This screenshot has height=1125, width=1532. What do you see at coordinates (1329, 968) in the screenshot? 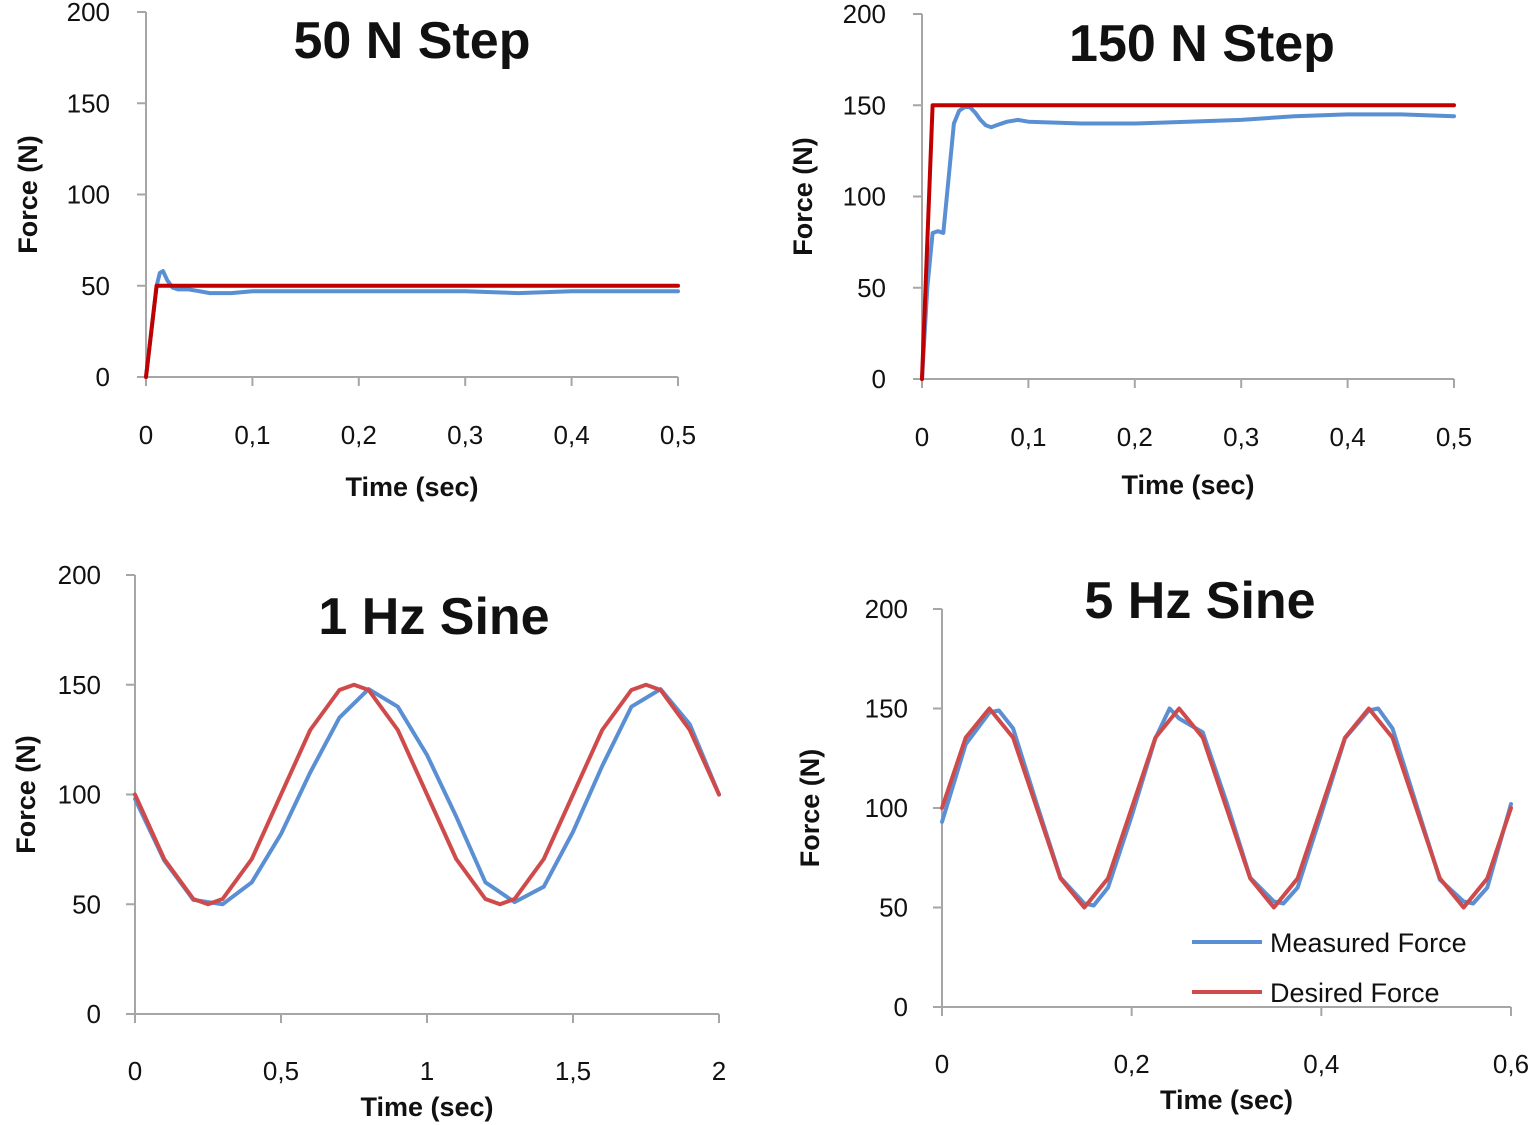
I see `legend: Measured Force Desired Force` at bounding box center [1329, 968].